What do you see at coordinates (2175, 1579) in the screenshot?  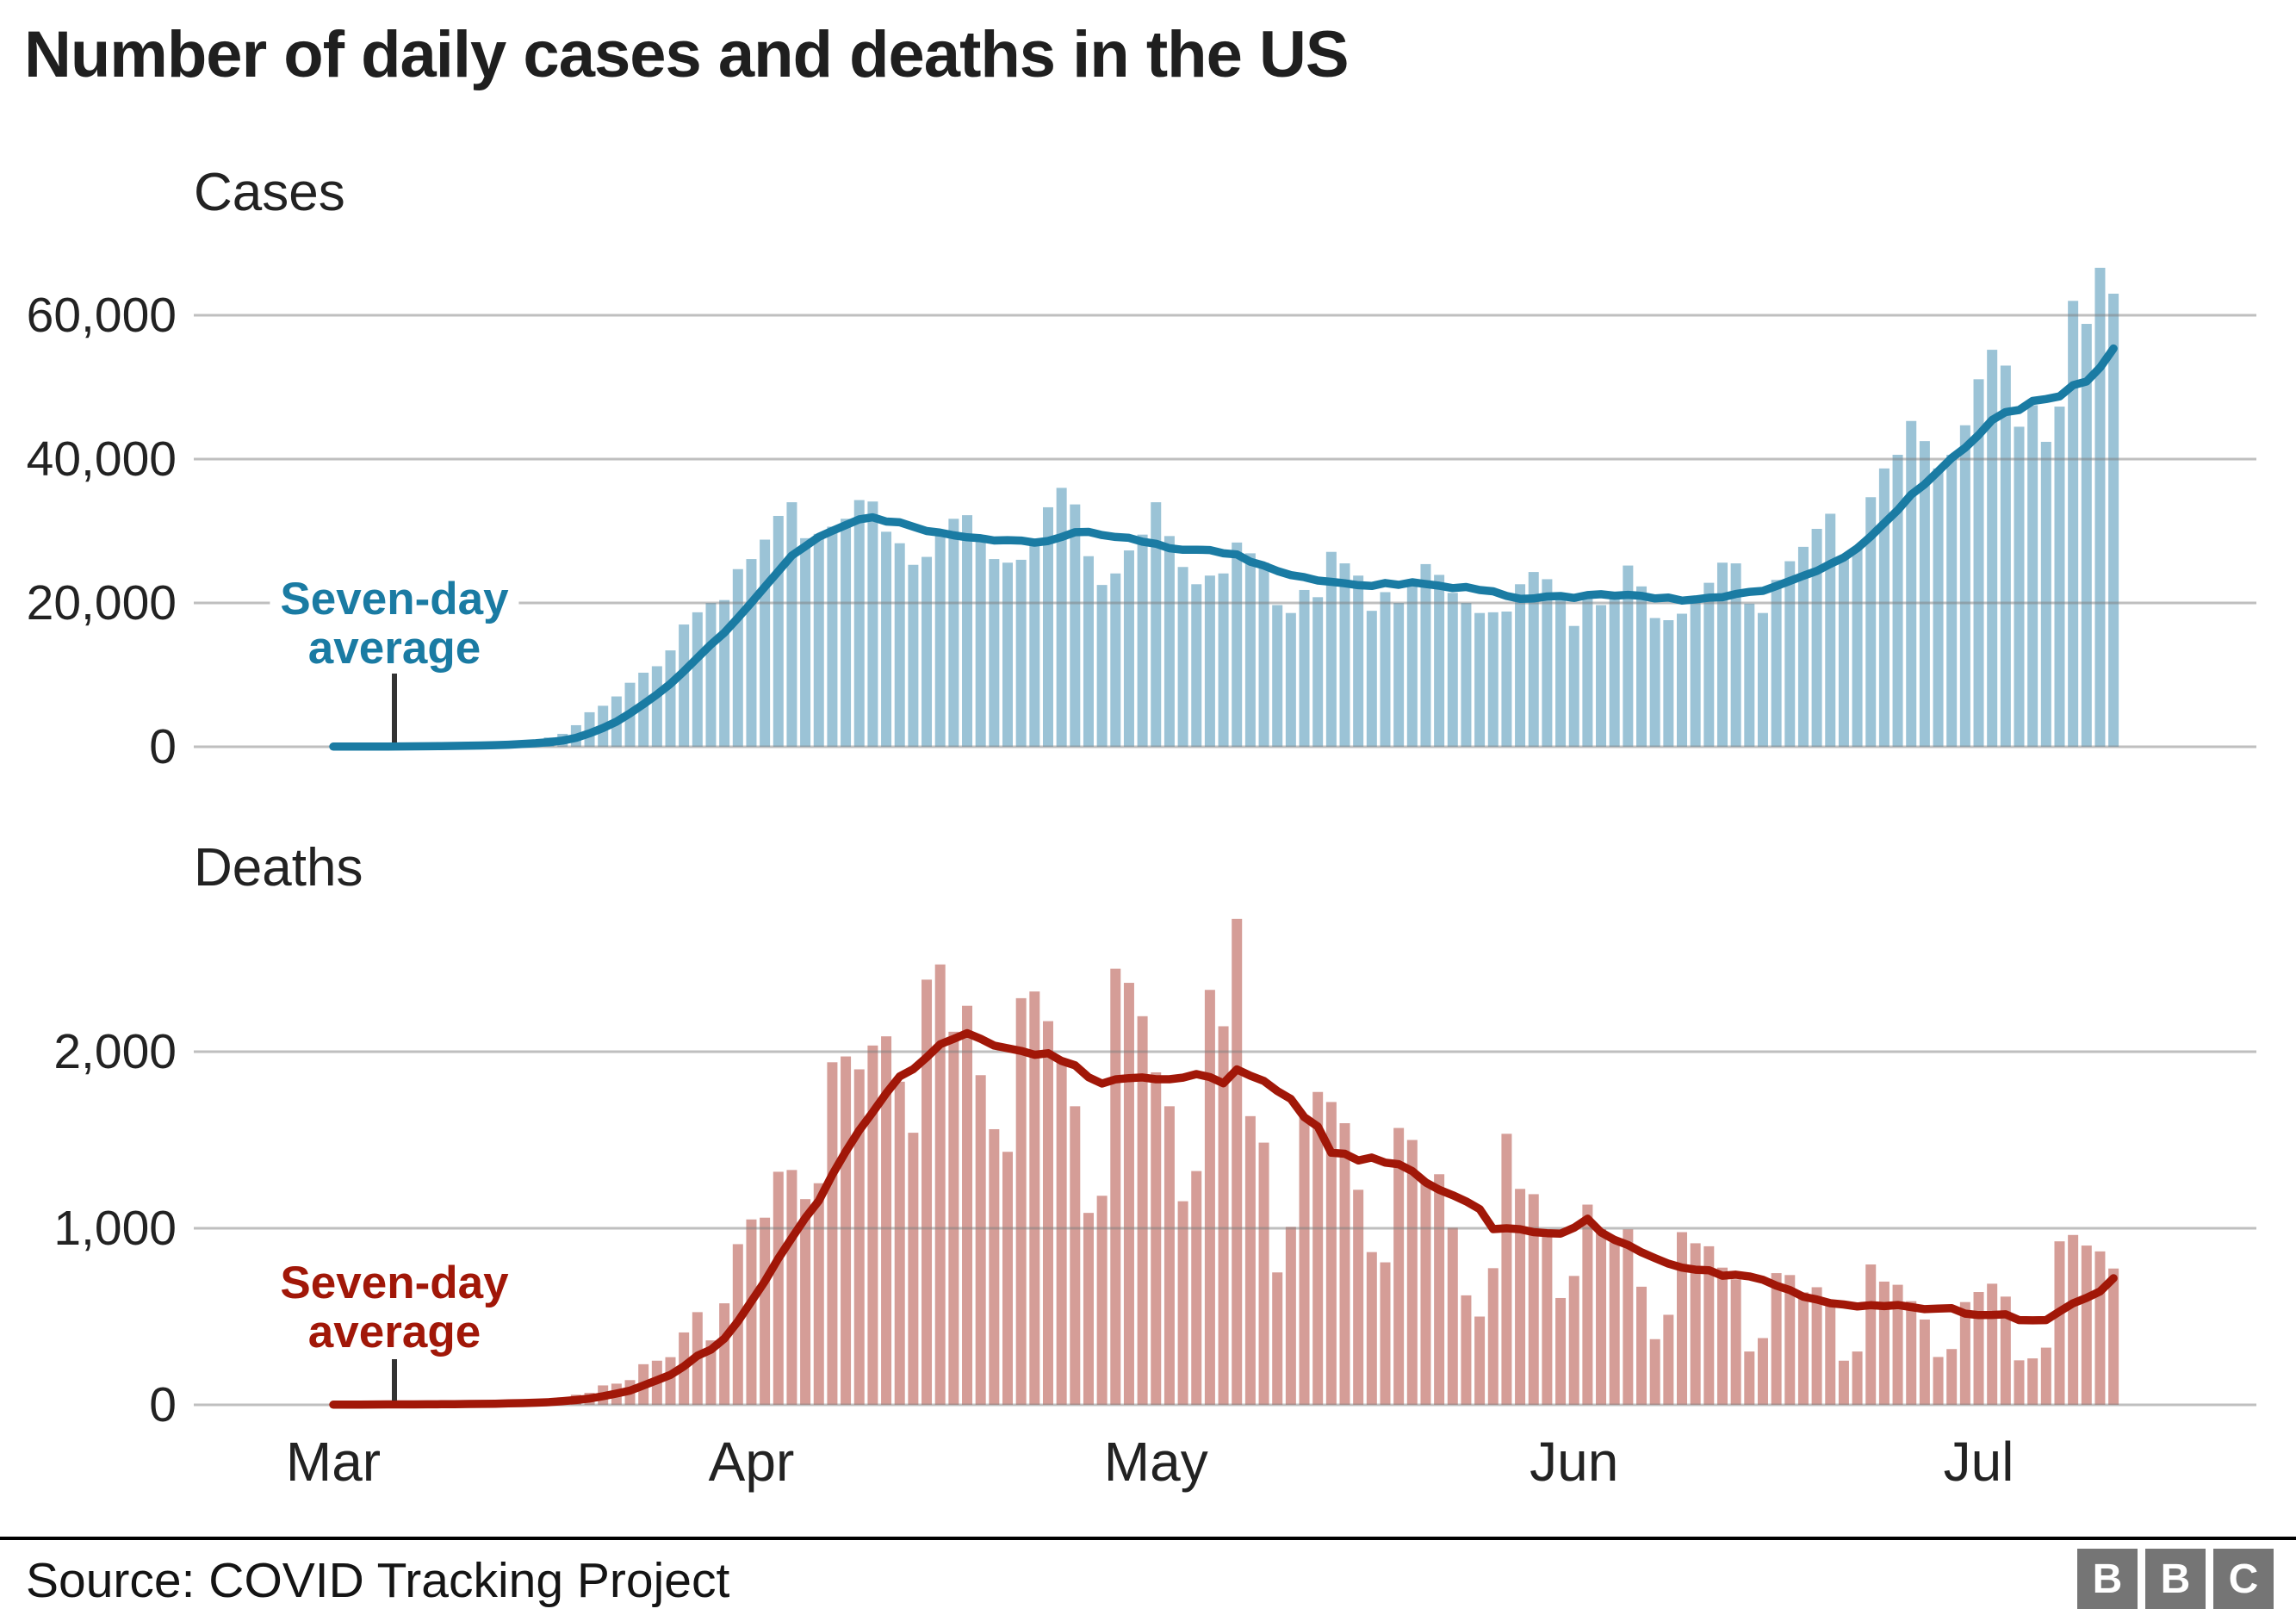 I see `bbc-logo-block: B` at bounding box center [2175, 1579].